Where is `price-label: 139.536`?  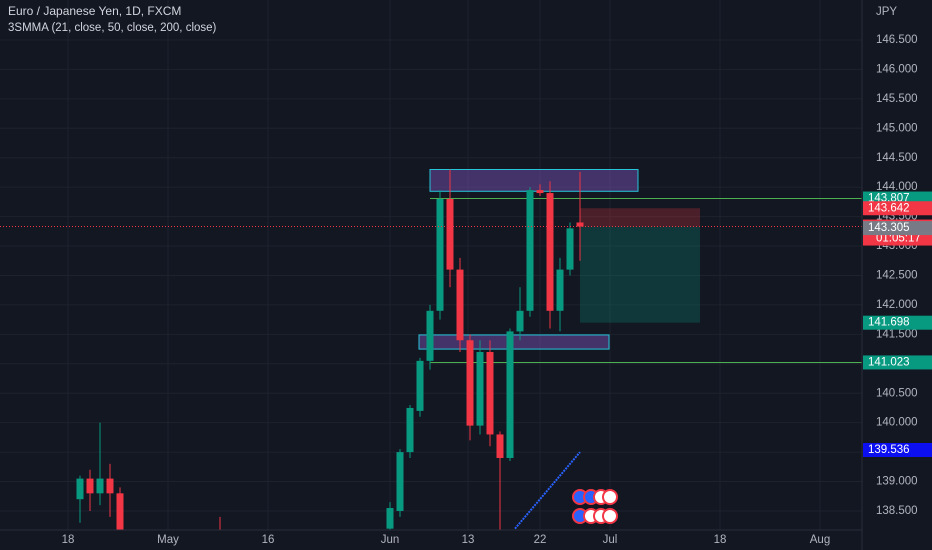
price-label: 139.536 is located at coordinates (889, 450).